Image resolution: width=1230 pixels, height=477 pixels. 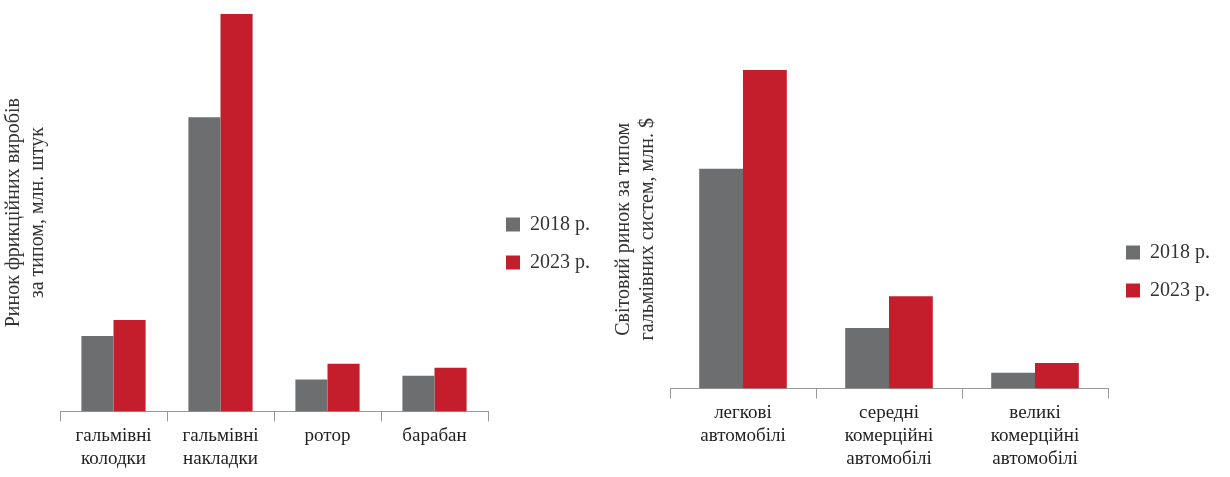 What do you see at coordinates (25, 213) in the screenshot?
I see `y-axis-title: Ринок фрикційних виробів за типом, млн. штук` at bounding box center [25, 213].